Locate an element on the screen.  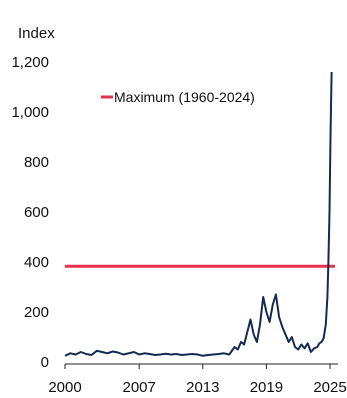
x-tick-label: 2013 is located at coordinates (202, 387).